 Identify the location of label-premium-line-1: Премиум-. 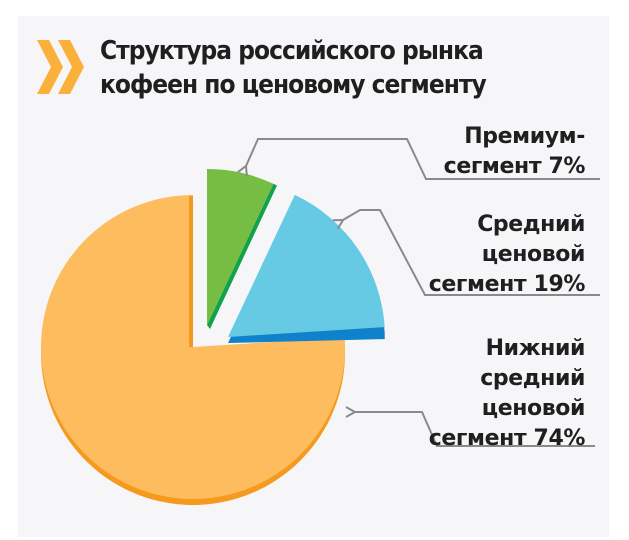
(524, 136).